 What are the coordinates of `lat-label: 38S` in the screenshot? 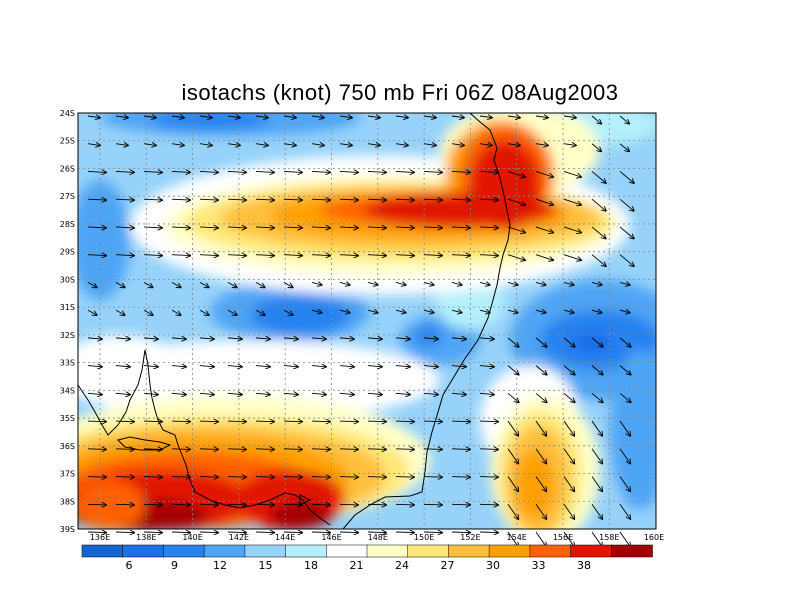 It's located at (67, 501).